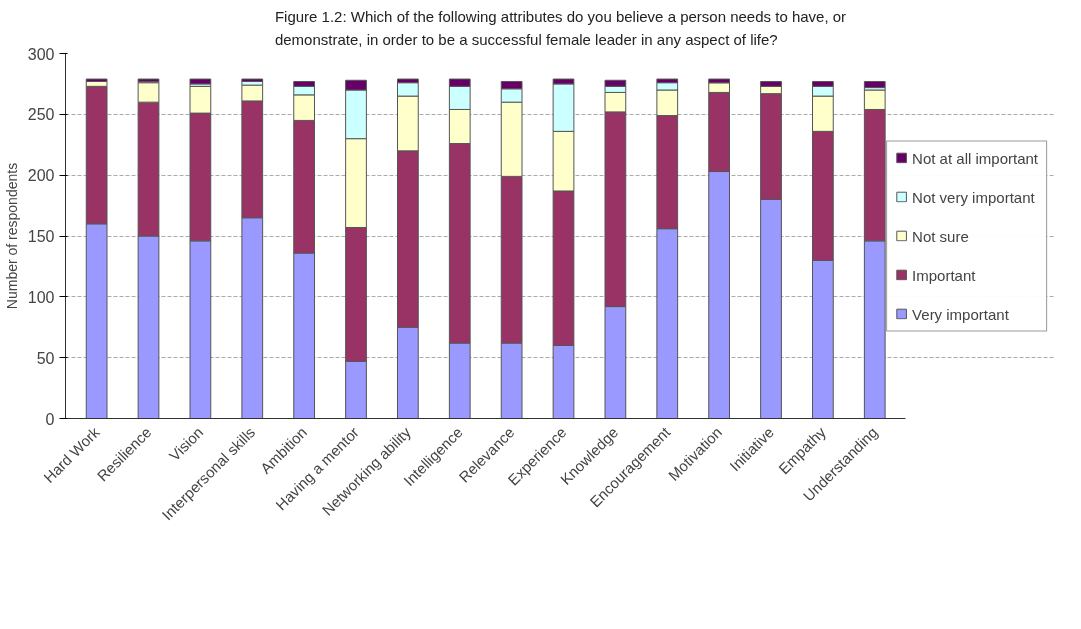 The width and height of the screenshot is (1081, 629). Describe the element at coordinates (11, 236) in the screenshot. I see `y-axis-title: Number of respondents` at that location.